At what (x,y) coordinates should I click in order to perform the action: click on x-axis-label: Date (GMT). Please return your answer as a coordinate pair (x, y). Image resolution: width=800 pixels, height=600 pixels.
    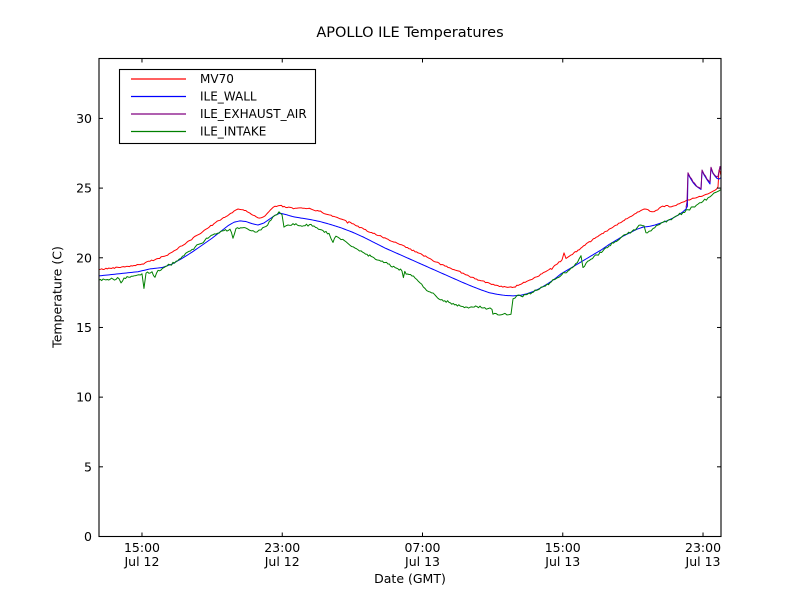
    Looking at the image, I should click on (410, 578).